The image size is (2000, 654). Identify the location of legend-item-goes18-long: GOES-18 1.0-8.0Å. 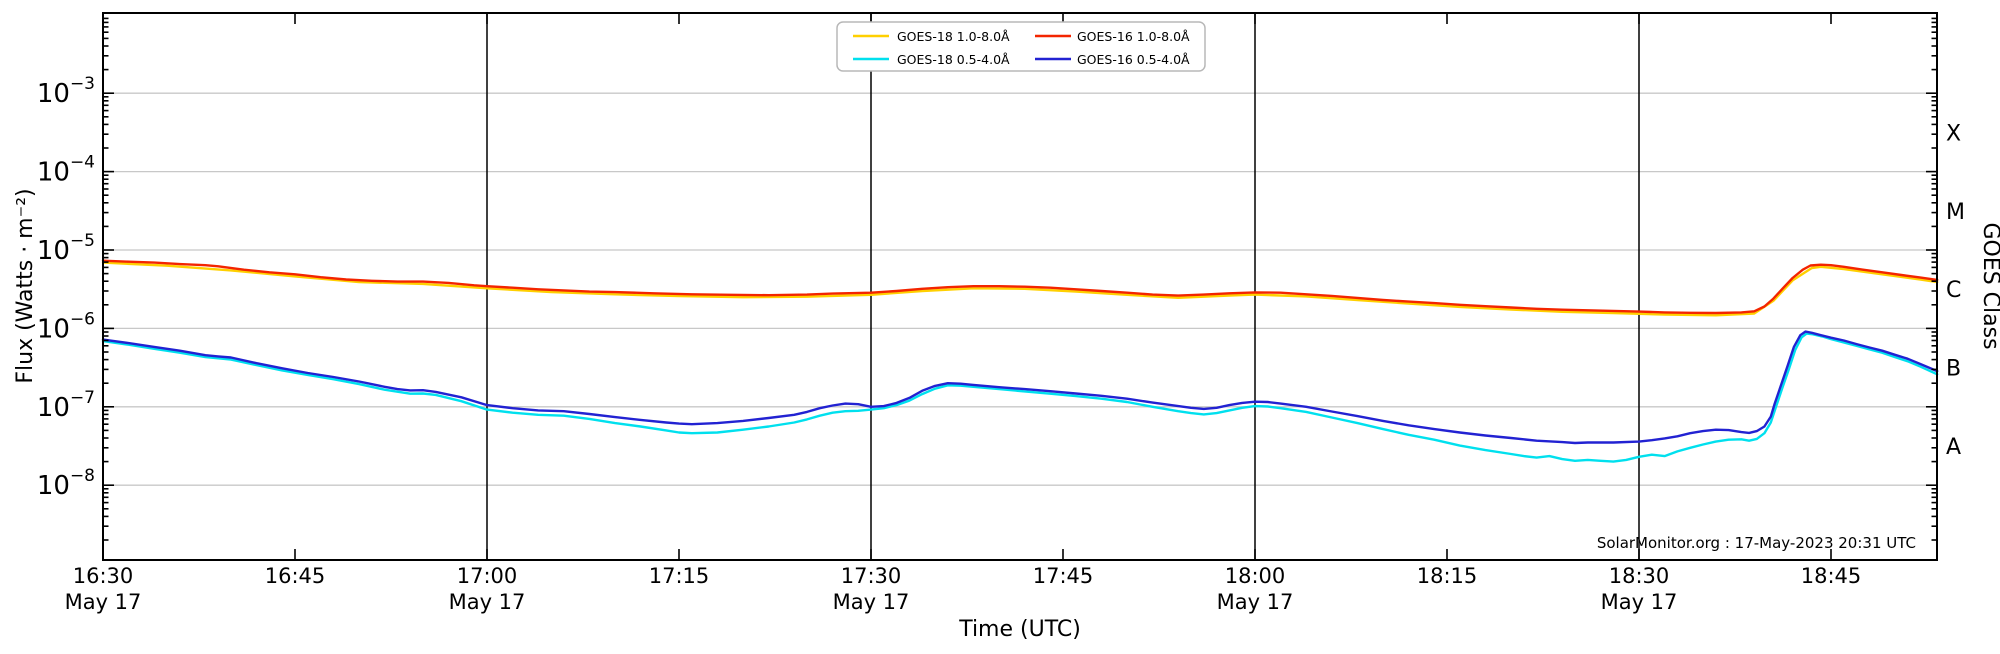
(931, 36).